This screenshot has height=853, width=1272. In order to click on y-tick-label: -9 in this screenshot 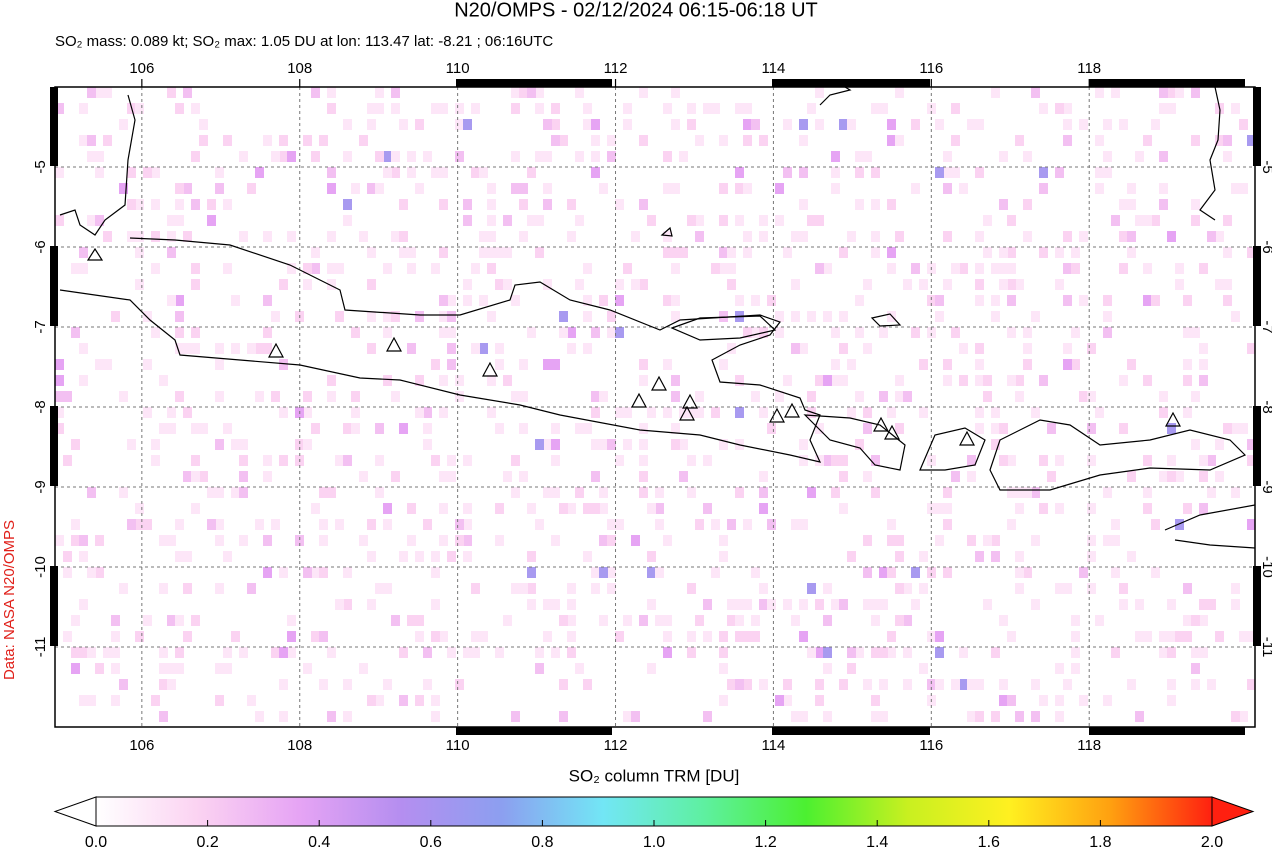, I will do `click(1265, 486)`.